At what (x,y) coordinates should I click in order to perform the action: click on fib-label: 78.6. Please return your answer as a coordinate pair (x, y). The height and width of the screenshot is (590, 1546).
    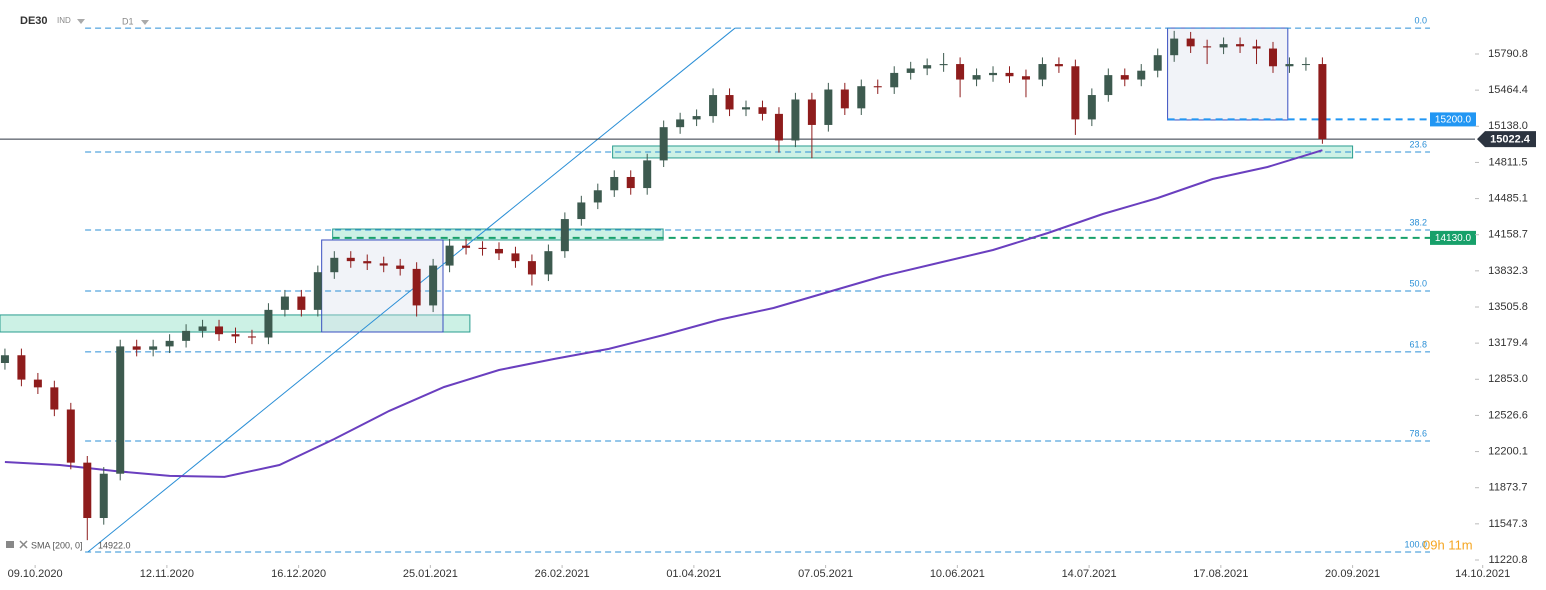
    Looking at the image, I should click on (1418, 433).